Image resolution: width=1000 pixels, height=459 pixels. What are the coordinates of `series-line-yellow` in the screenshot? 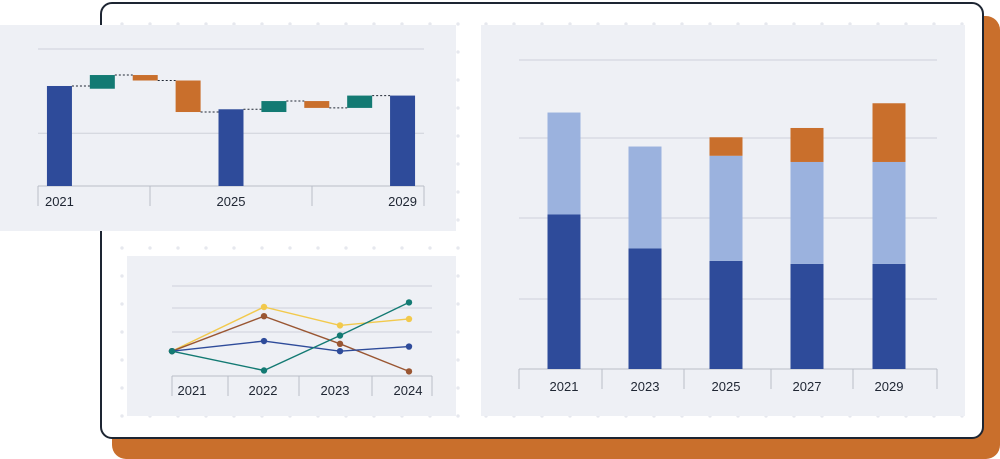 It's located at (290, 329).